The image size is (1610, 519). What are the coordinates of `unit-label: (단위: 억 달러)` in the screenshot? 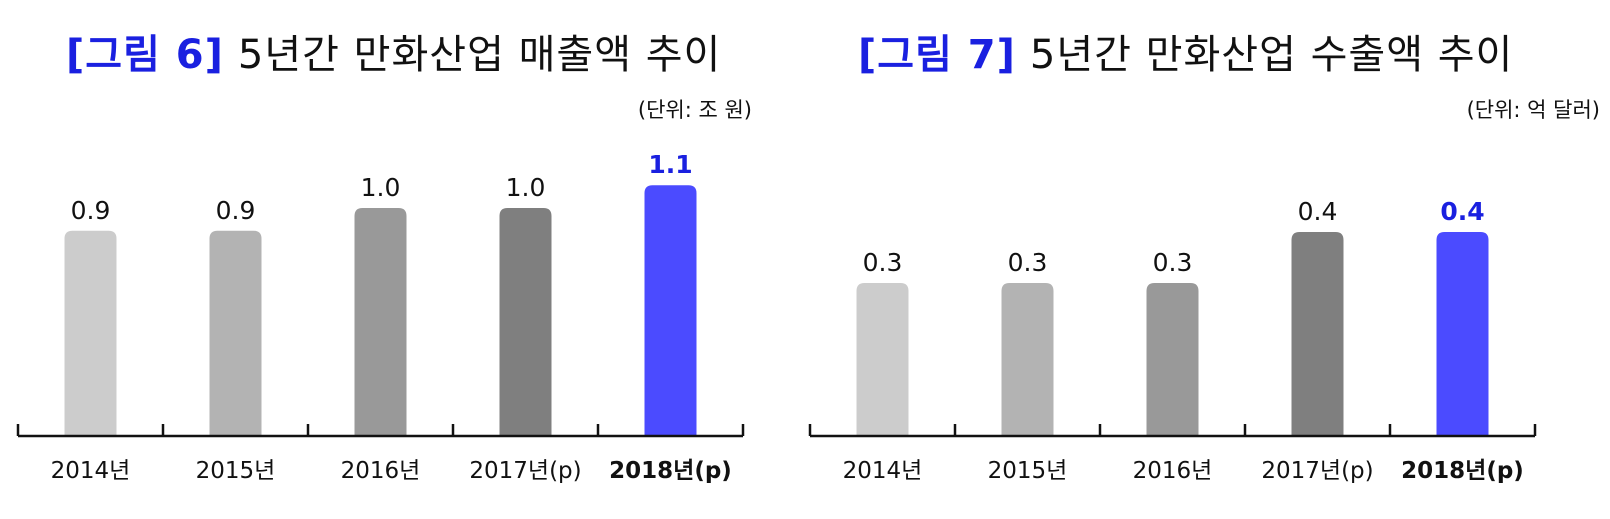 It's located at (1533, 110).